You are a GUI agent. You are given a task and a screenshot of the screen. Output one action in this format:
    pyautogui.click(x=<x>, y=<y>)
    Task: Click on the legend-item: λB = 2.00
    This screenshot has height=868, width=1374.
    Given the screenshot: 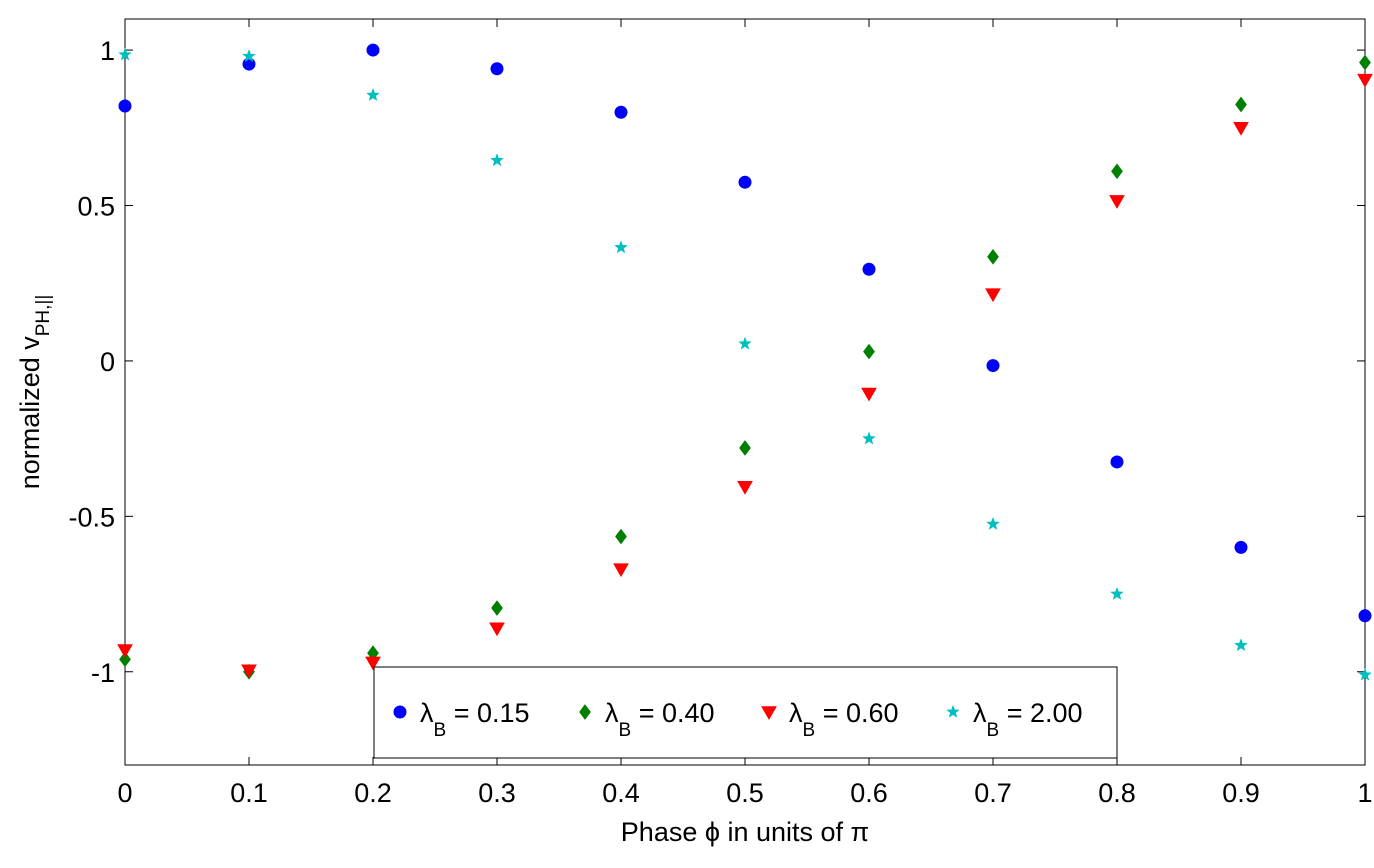 What is the action you would take?
    pyautogui.click(x=1014, y=719)
    